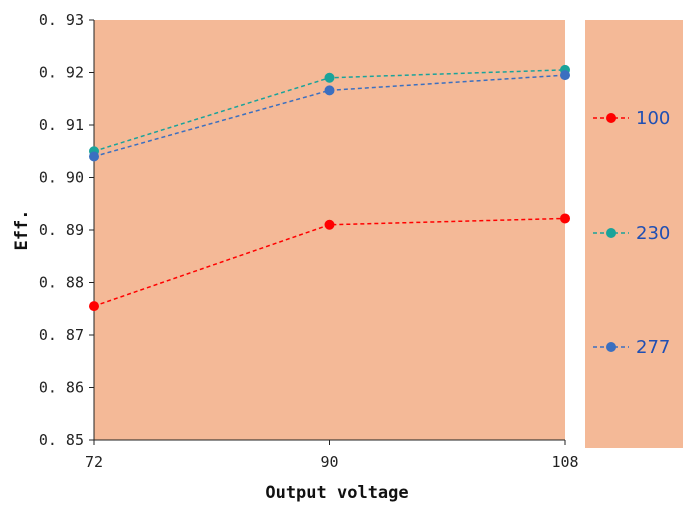 The image size is (686, 506). What do you see at coordinates (61, 440) in the screenshot?
I see `y-tick-label: 0. 85` at bounding box center [61, 440].